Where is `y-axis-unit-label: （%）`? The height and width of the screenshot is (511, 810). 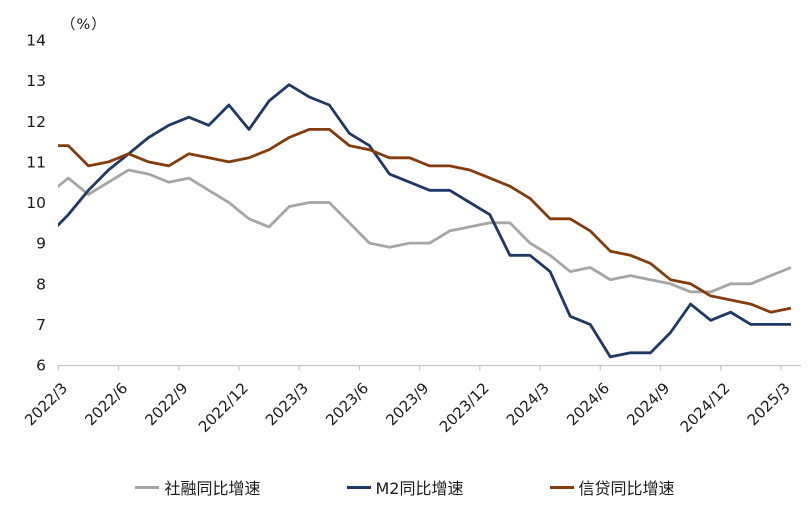 y-axis-unit-label: （%） is located at coordinates (84, 25).